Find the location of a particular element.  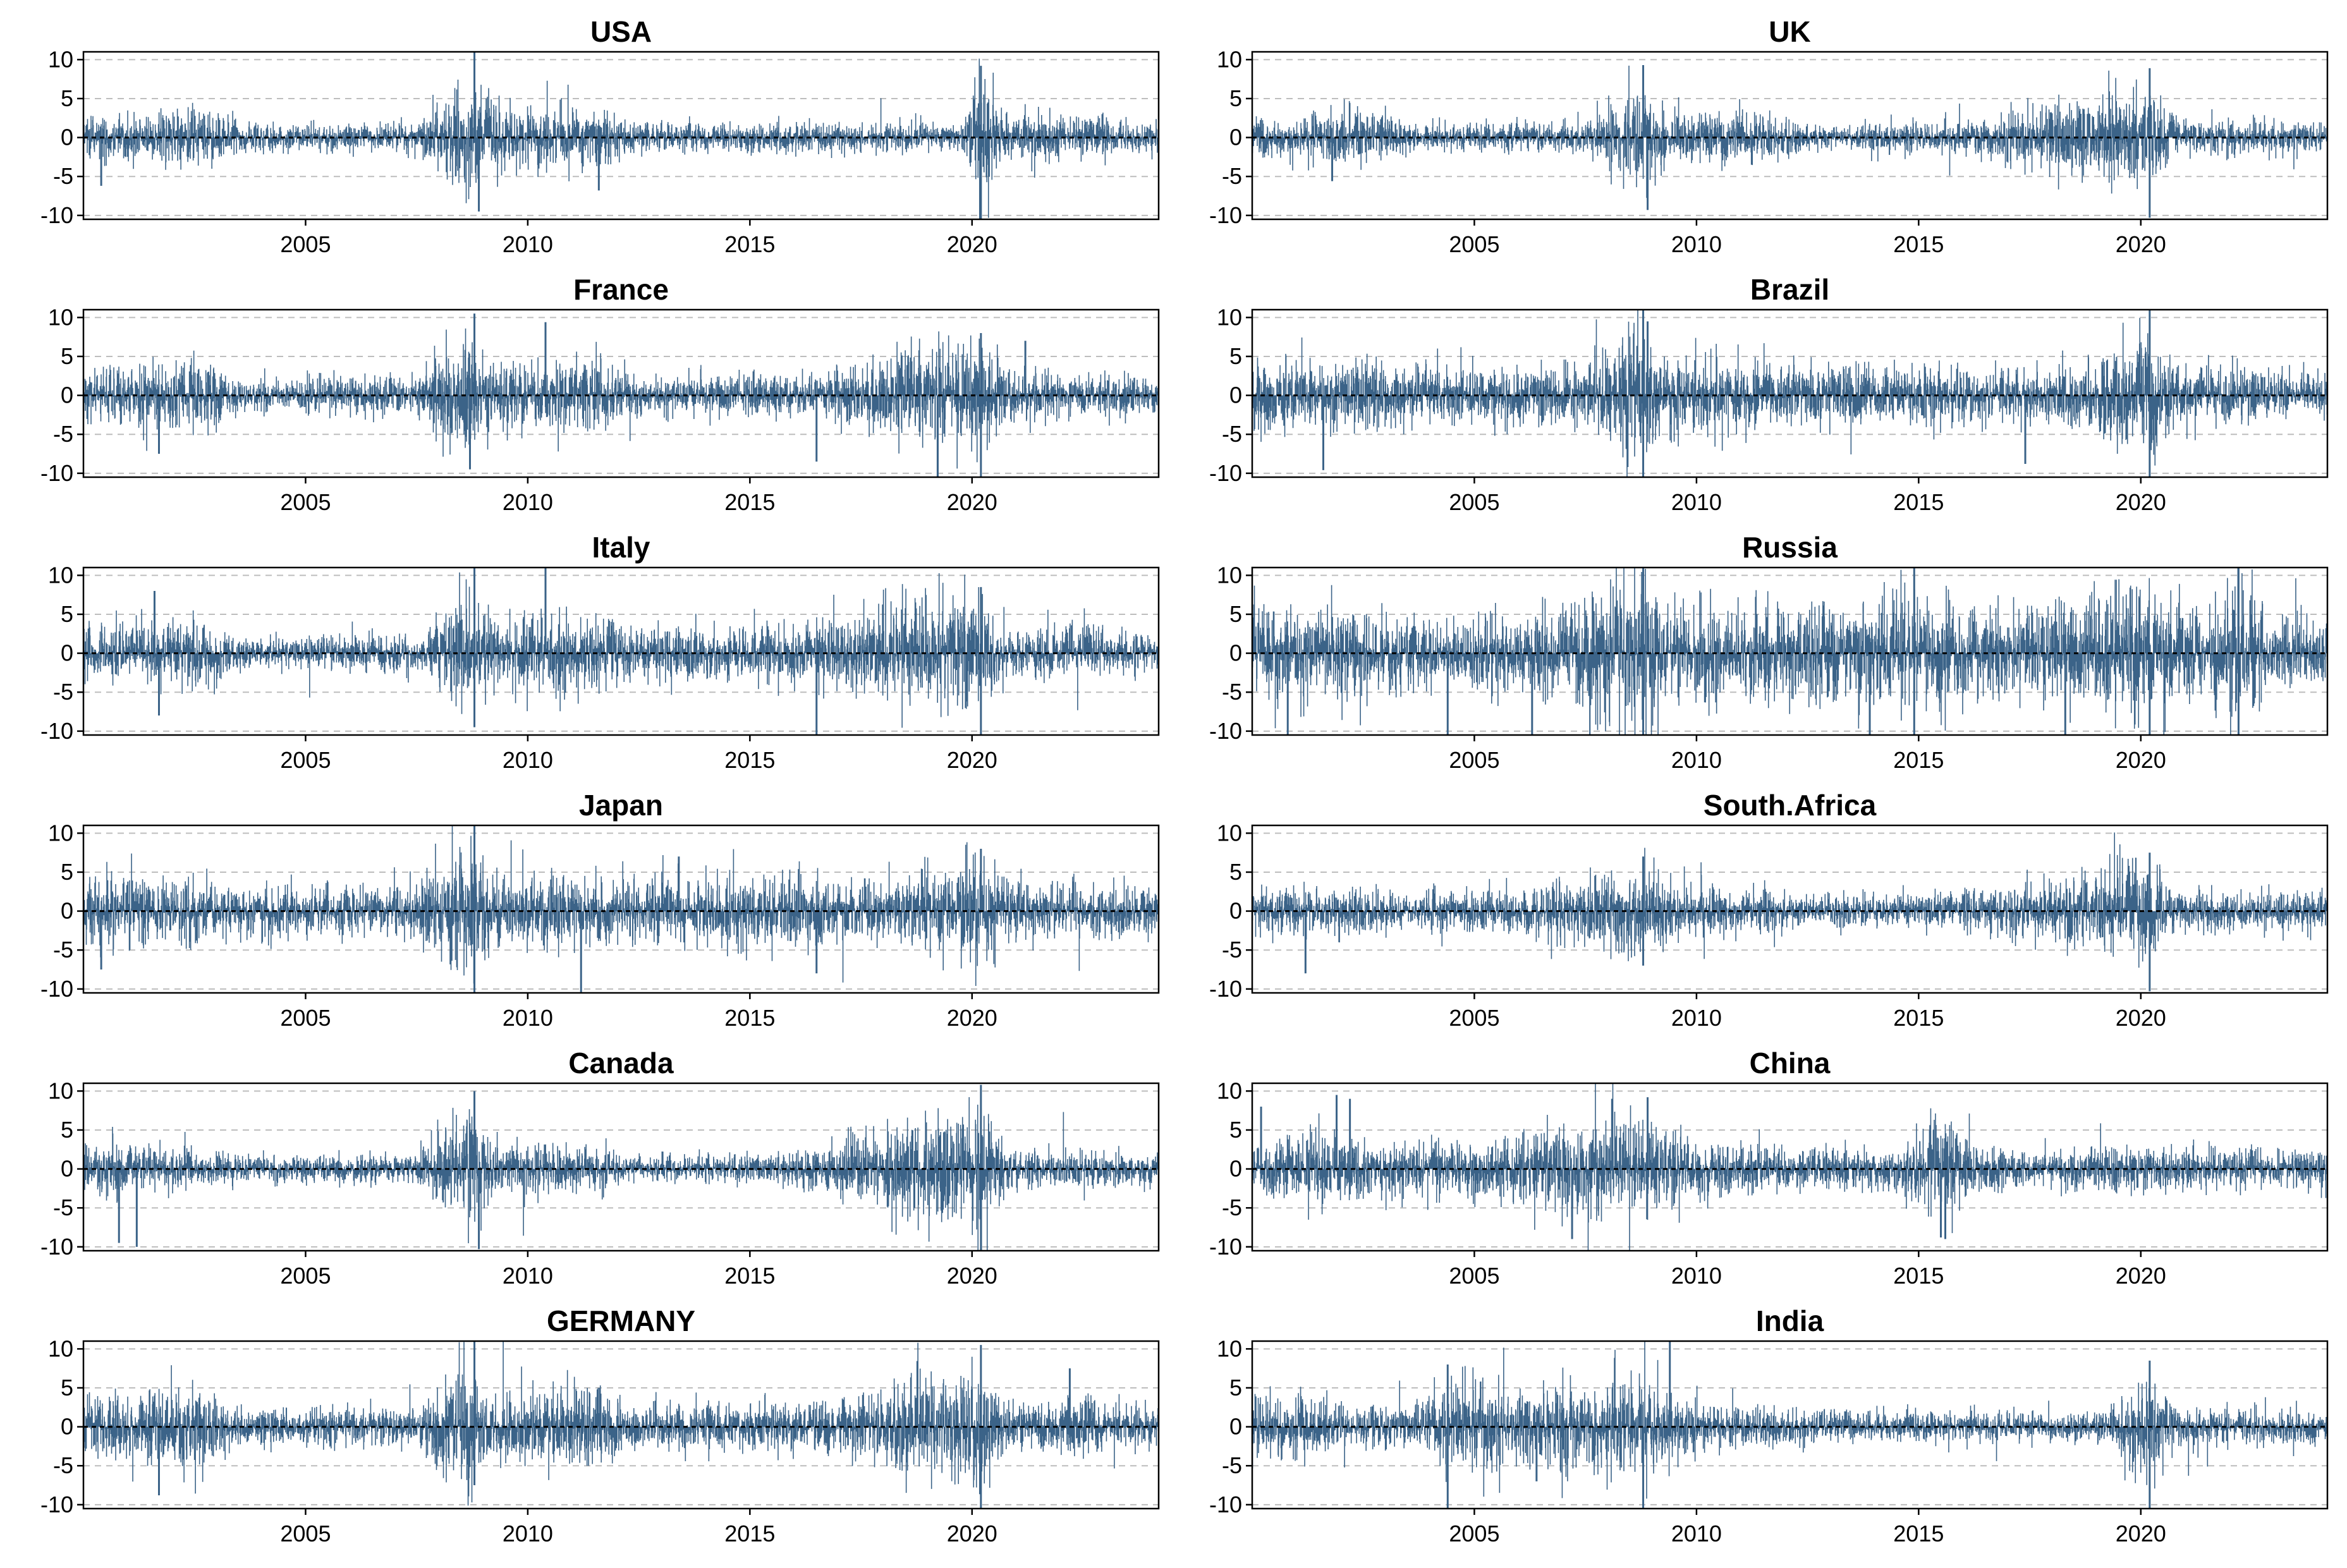

panel-title: France is located at coordinates (621, 289).